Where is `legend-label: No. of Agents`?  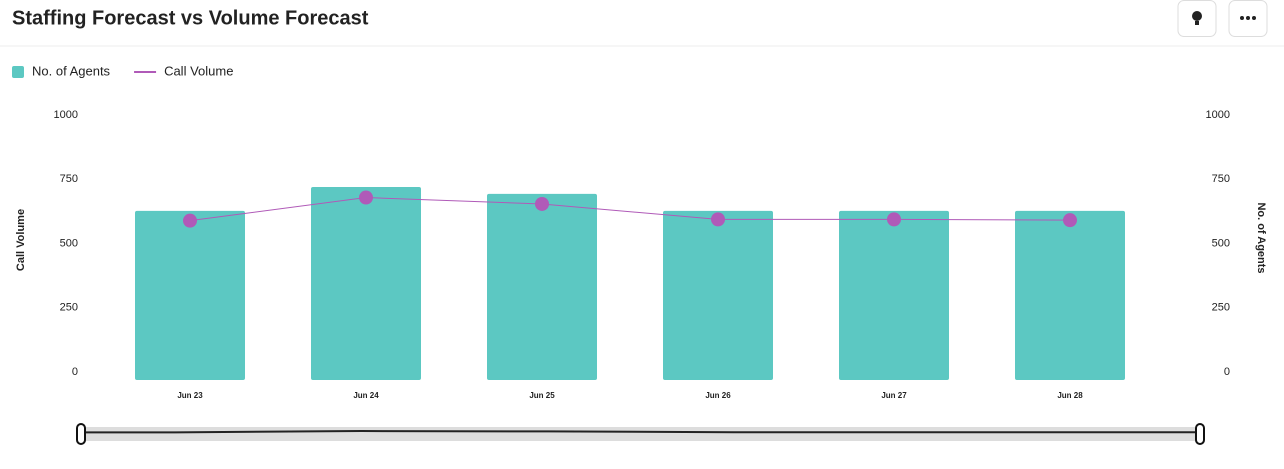 legend-label: No. of Agents is located at coordinates (71, 70).